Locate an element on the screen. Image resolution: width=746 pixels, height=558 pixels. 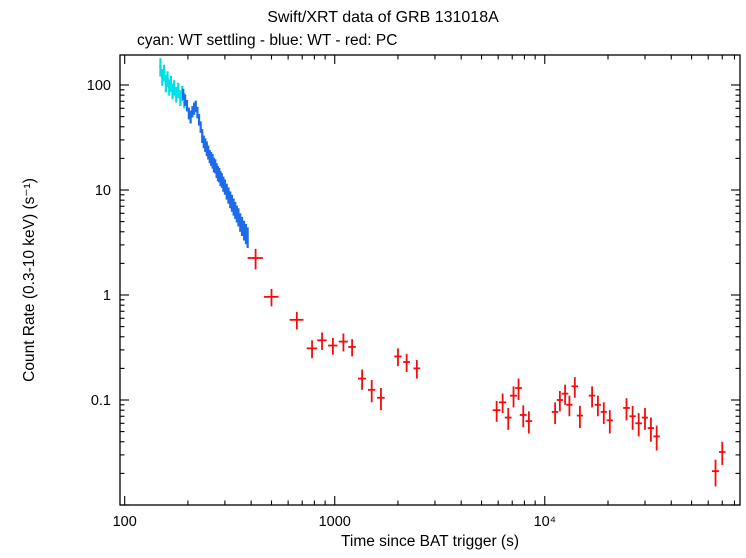
x-axis-label: Time since BAT trigger (s) is located at coordinates (430, 541).